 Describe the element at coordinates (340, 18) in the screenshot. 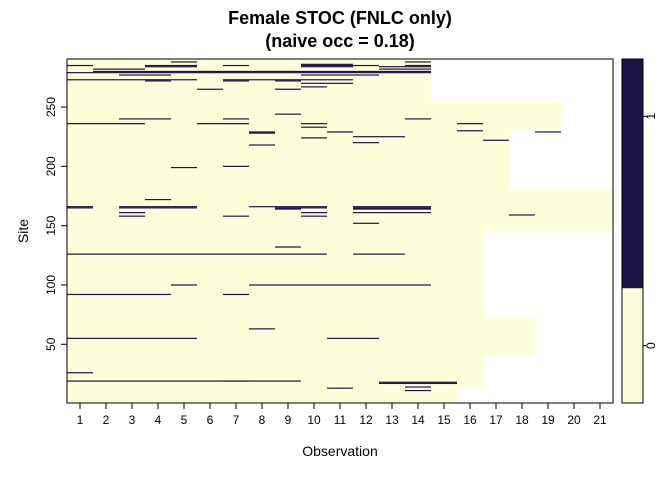

I see `chart-title: Female STOC (FNLC only)` at that location.